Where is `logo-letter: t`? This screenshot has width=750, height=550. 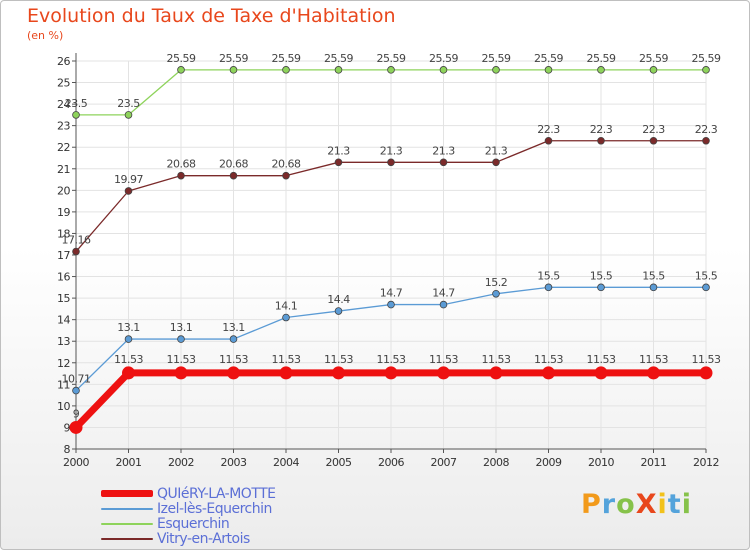 logo-letter: t is located at coordinates (674, 504).